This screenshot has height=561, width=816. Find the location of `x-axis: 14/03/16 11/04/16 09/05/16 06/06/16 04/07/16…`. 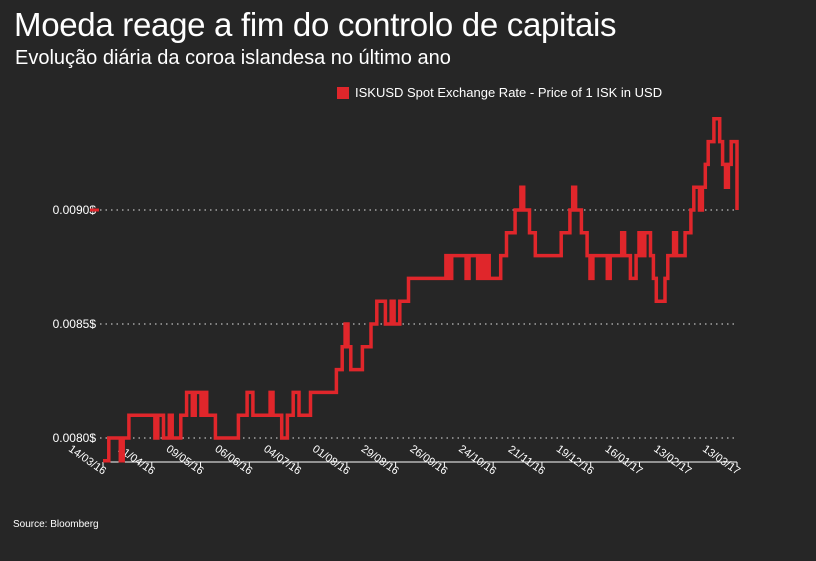

x-axis: 14/03/16 11/04/16 09/05/16 06/06/16 04/07/16… is located at coordinates (404, 460).